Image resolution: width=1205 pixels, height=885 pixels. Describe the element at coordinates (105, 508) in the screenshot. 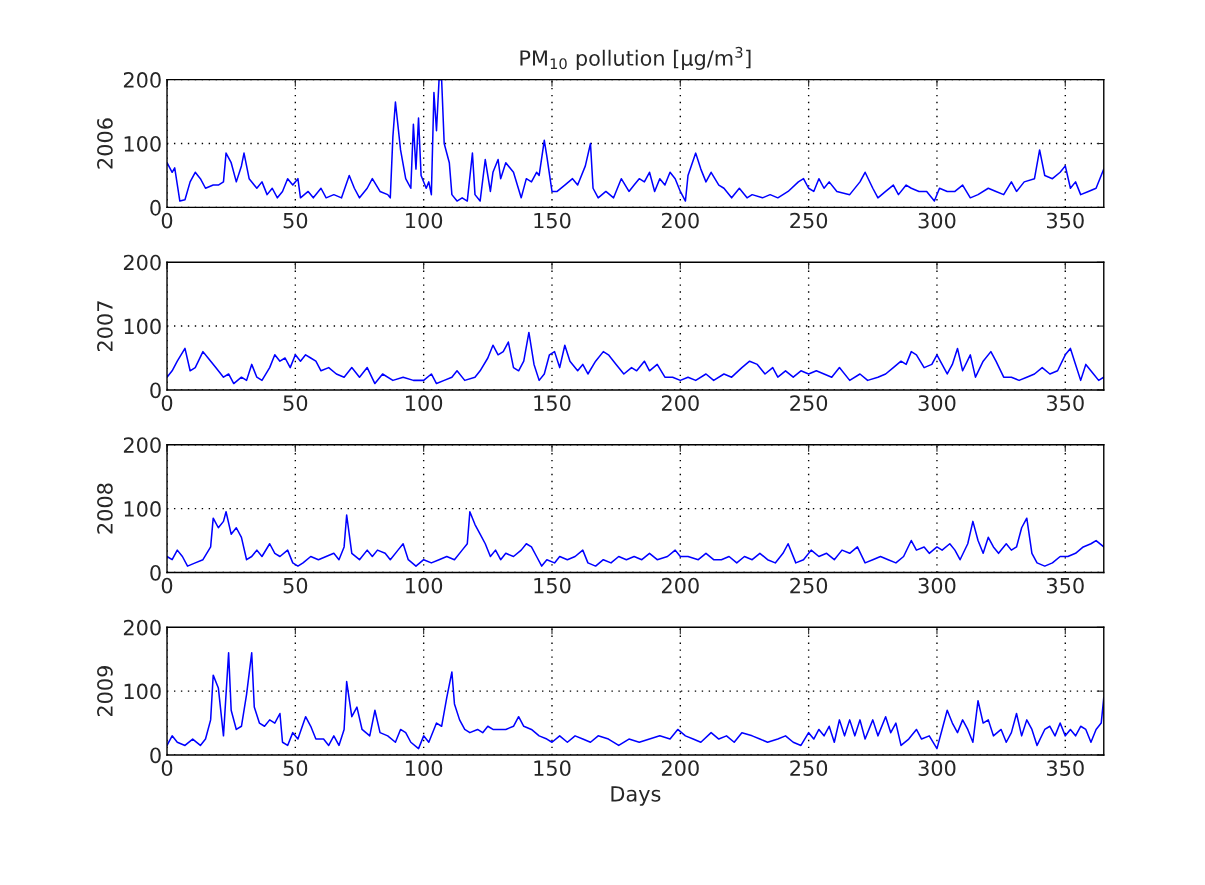

I see `y-axis-title: 2008` at that location.